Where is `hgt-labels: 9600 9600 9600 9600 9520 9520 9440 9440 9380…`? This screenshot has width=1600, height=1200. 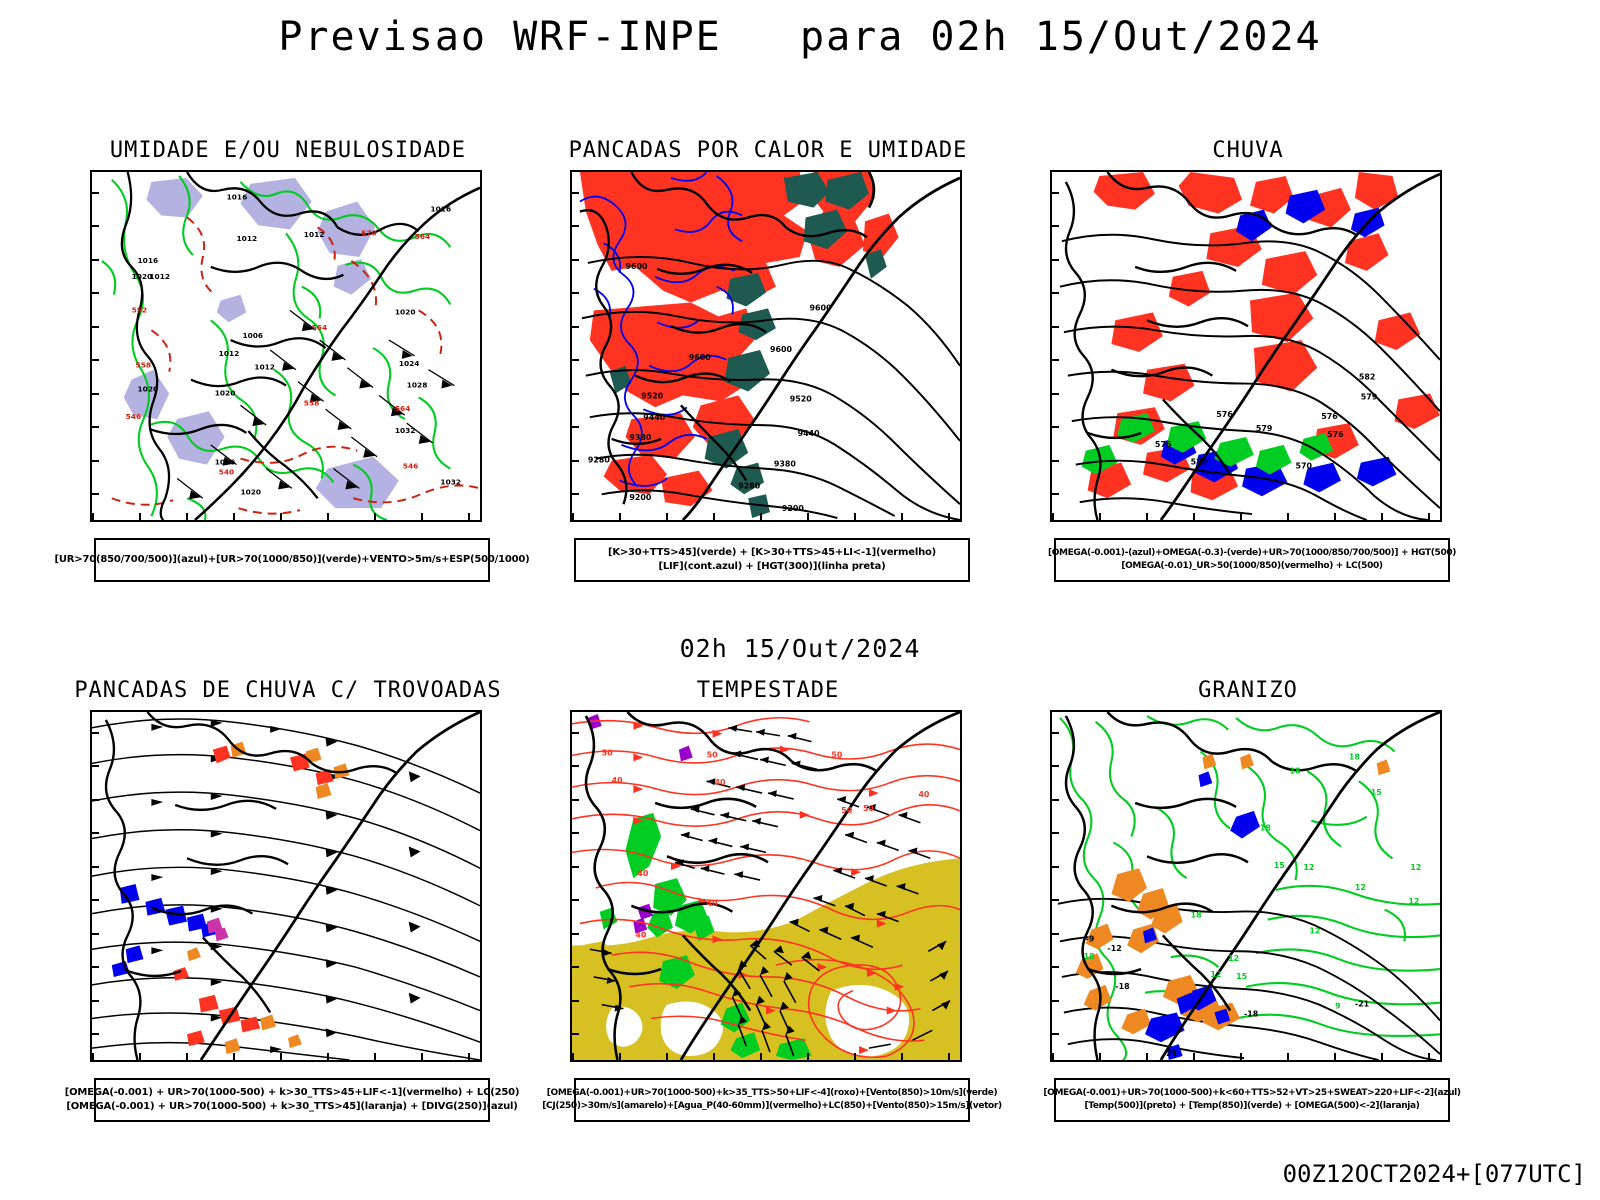 hgt-labels: 9600 9600 9600 9600 9520 9520 9440 9440 9380… is located at coordinates (710, 387).